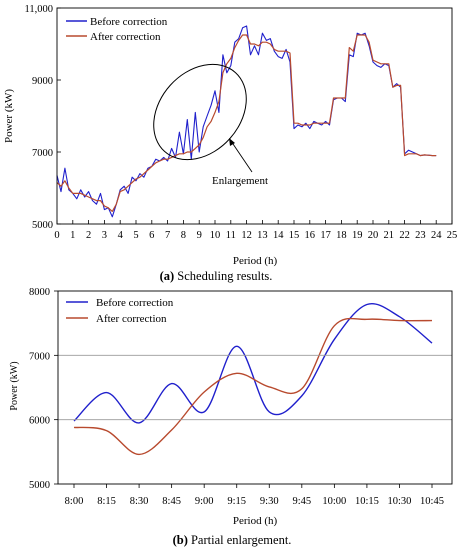 The height and width of the screenshot is (550, 460). Describe the element at coordinates (240, 181) in the screenshot. I see `enlargement-label: Enlargement` at that location.